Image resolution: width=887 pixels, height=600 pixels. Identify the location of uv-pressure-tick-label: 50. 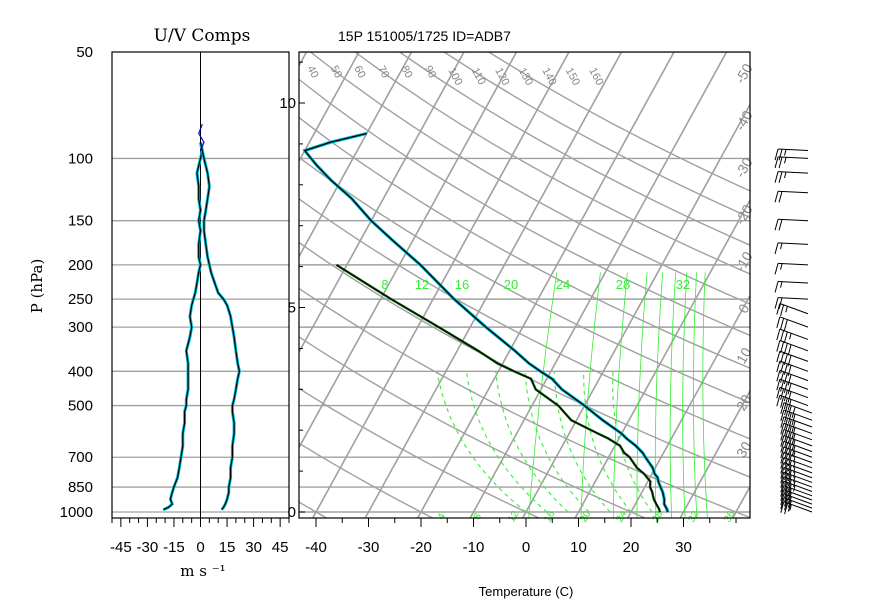
(84, 52).